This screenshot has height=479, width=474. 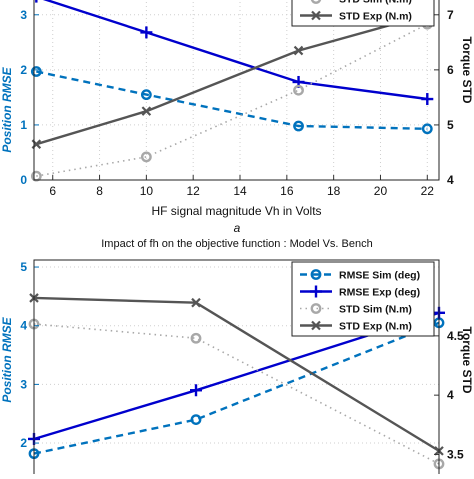 I want to click on p1-ytick-left-label-3: 3, so click(x=23, y=15).